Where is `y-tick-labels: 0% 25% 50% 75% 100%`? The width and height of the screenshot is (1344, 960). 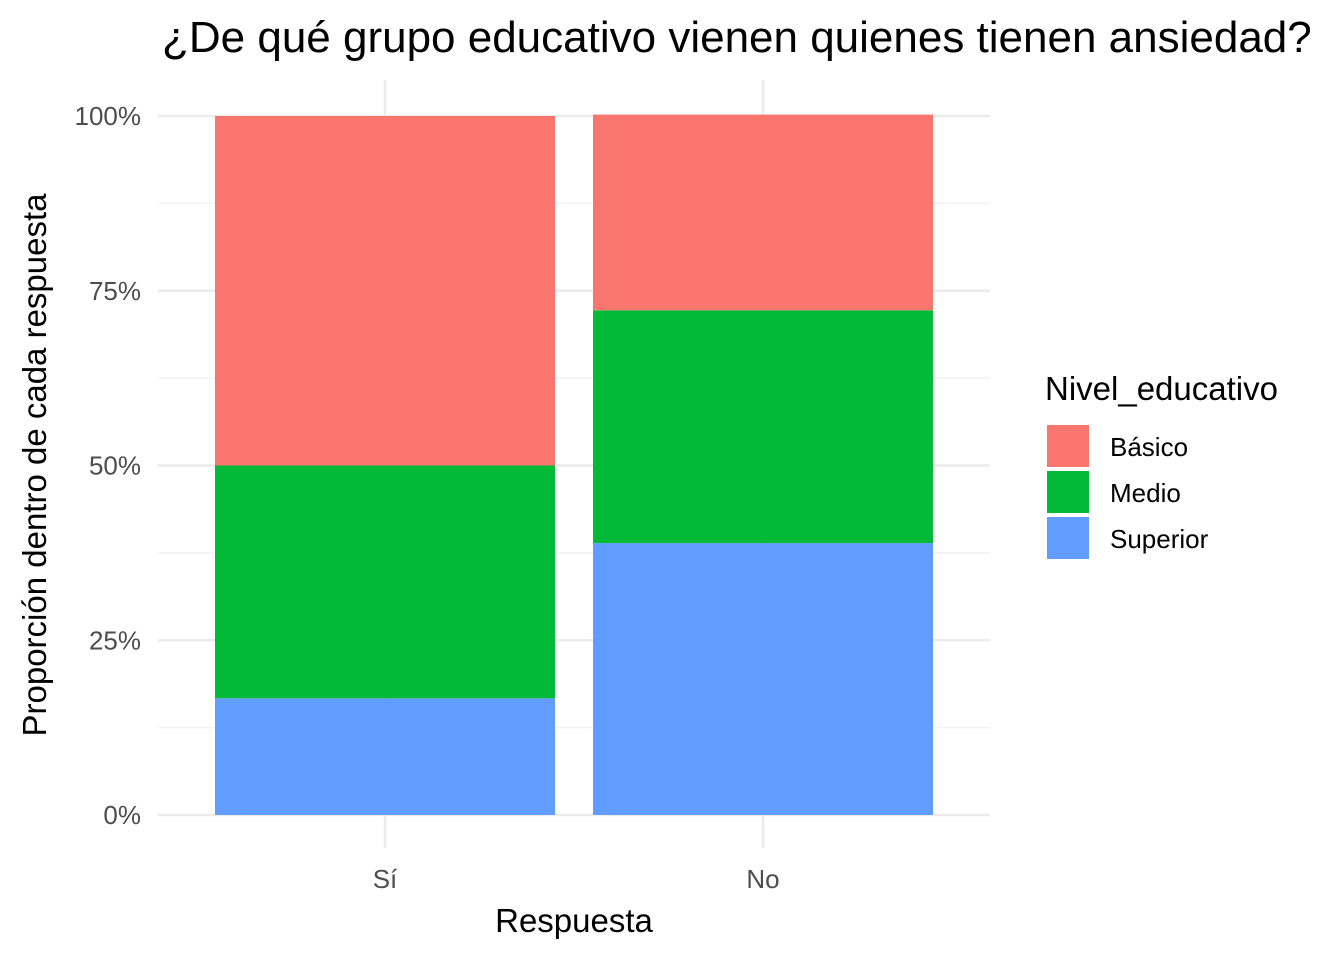 y-tick-labels: 0% 25% 50% 75% 100% is located at coordinates (108, 465).